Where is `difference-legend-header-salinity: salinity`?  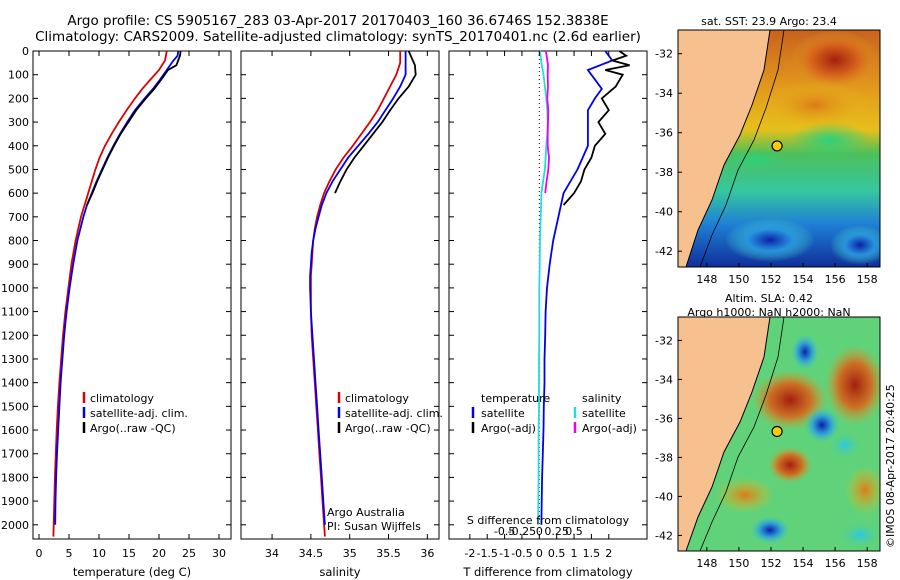 difference-legend-header-salinity: salinity is located at coordinates (602, 398).